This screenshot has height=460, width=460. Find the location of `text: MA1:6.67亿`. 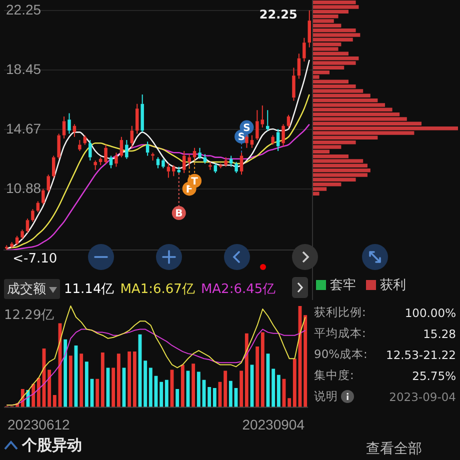

text: MA1:6.67亿 is located at coordinates (157, 289).